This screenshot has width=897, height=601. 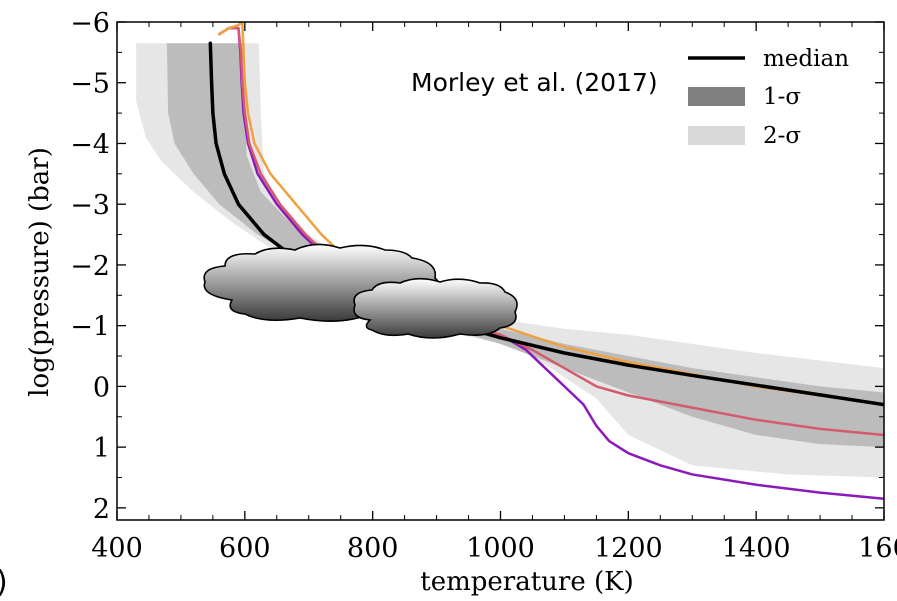 What do you see at coordinates (4, 582) in the screenshot?
I see `panel-label-fragment: )` at bounding box center [4, 582].